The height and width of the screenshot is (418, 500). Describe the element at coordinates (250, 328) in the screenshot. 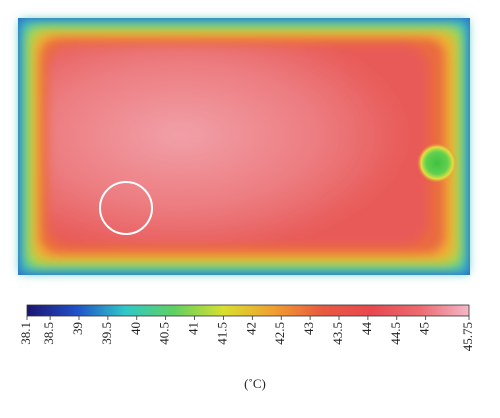

I see `tick-label: 42` at that location.